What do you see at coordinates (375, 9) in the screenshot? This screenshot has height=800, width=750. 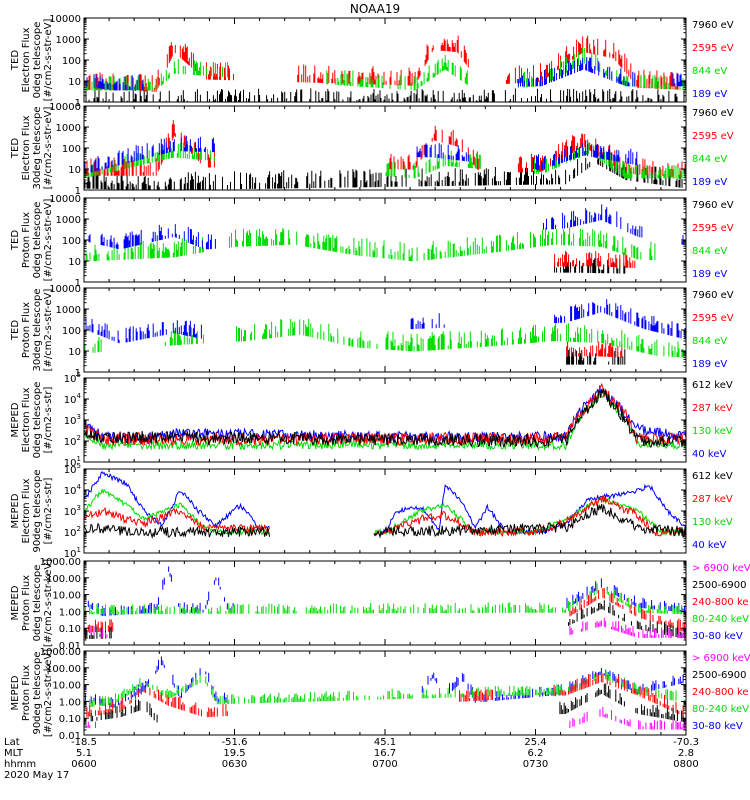 I see `figure-title: NOAA19` at bounding box center [375, 9].